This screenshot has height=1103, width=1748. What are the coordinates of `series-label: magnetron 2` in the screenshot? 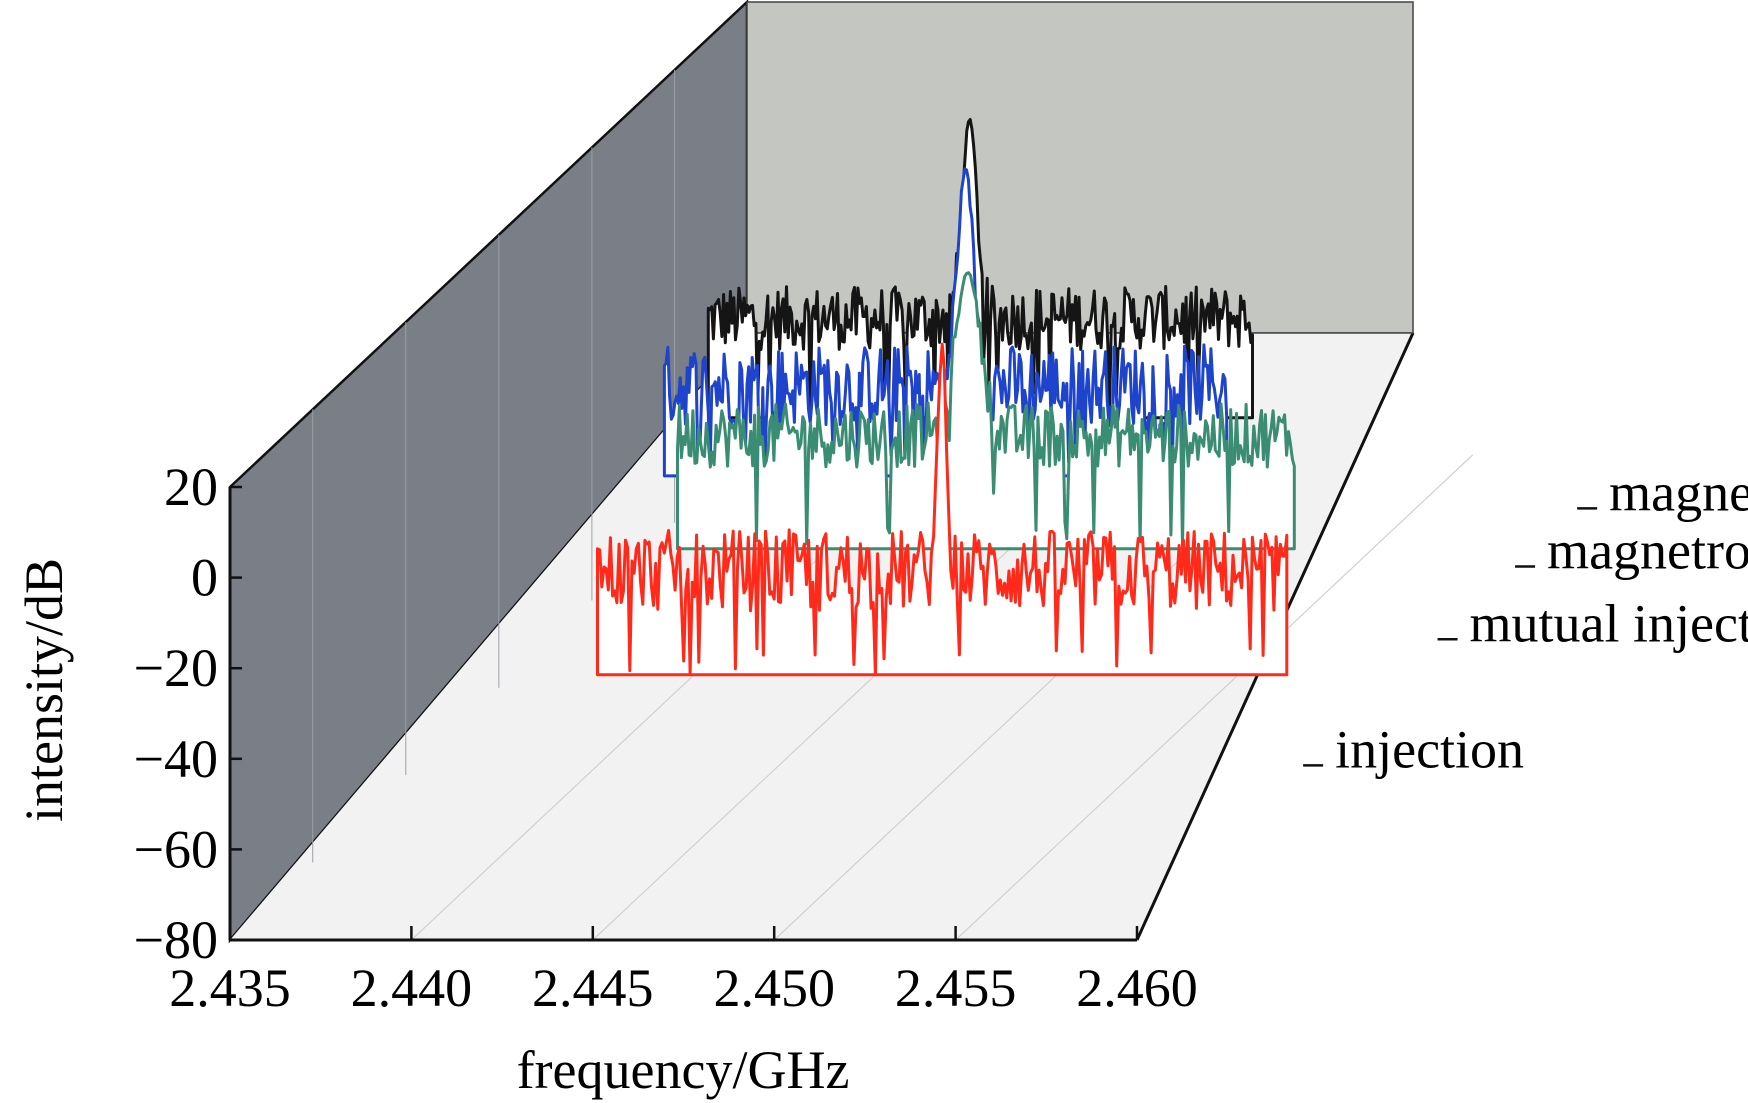 It's located at (1678, 492).